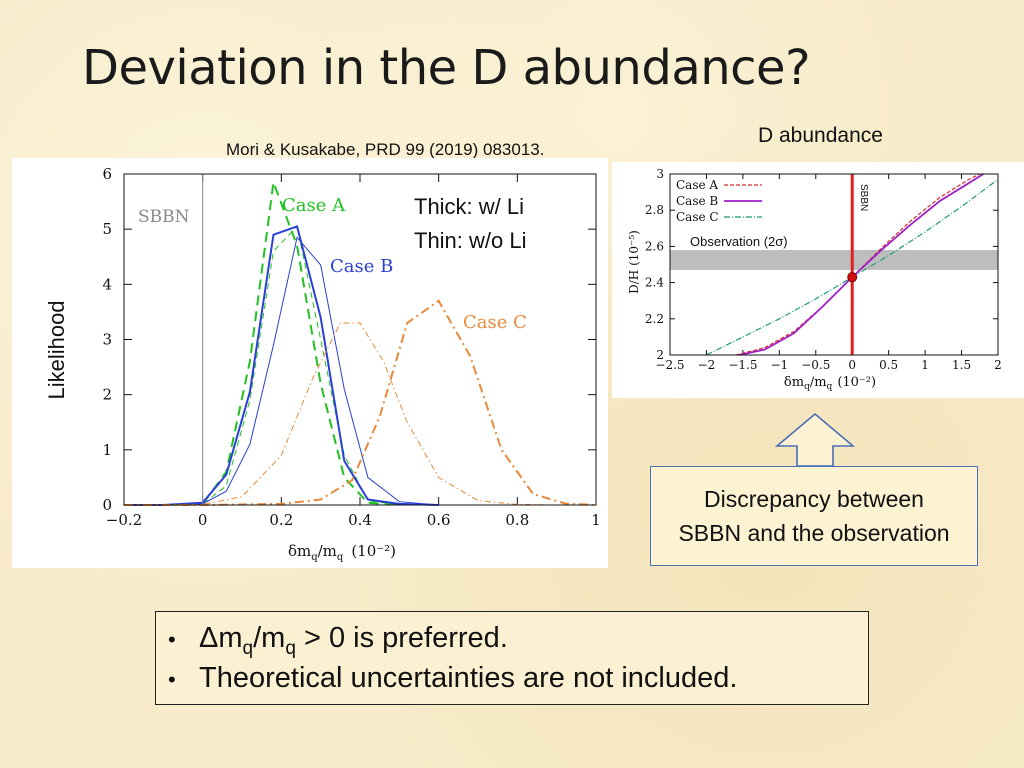  Describe the element at coordinates (654, 210) in the screenshot. I see `y-tick-label: 2.8` at that location.